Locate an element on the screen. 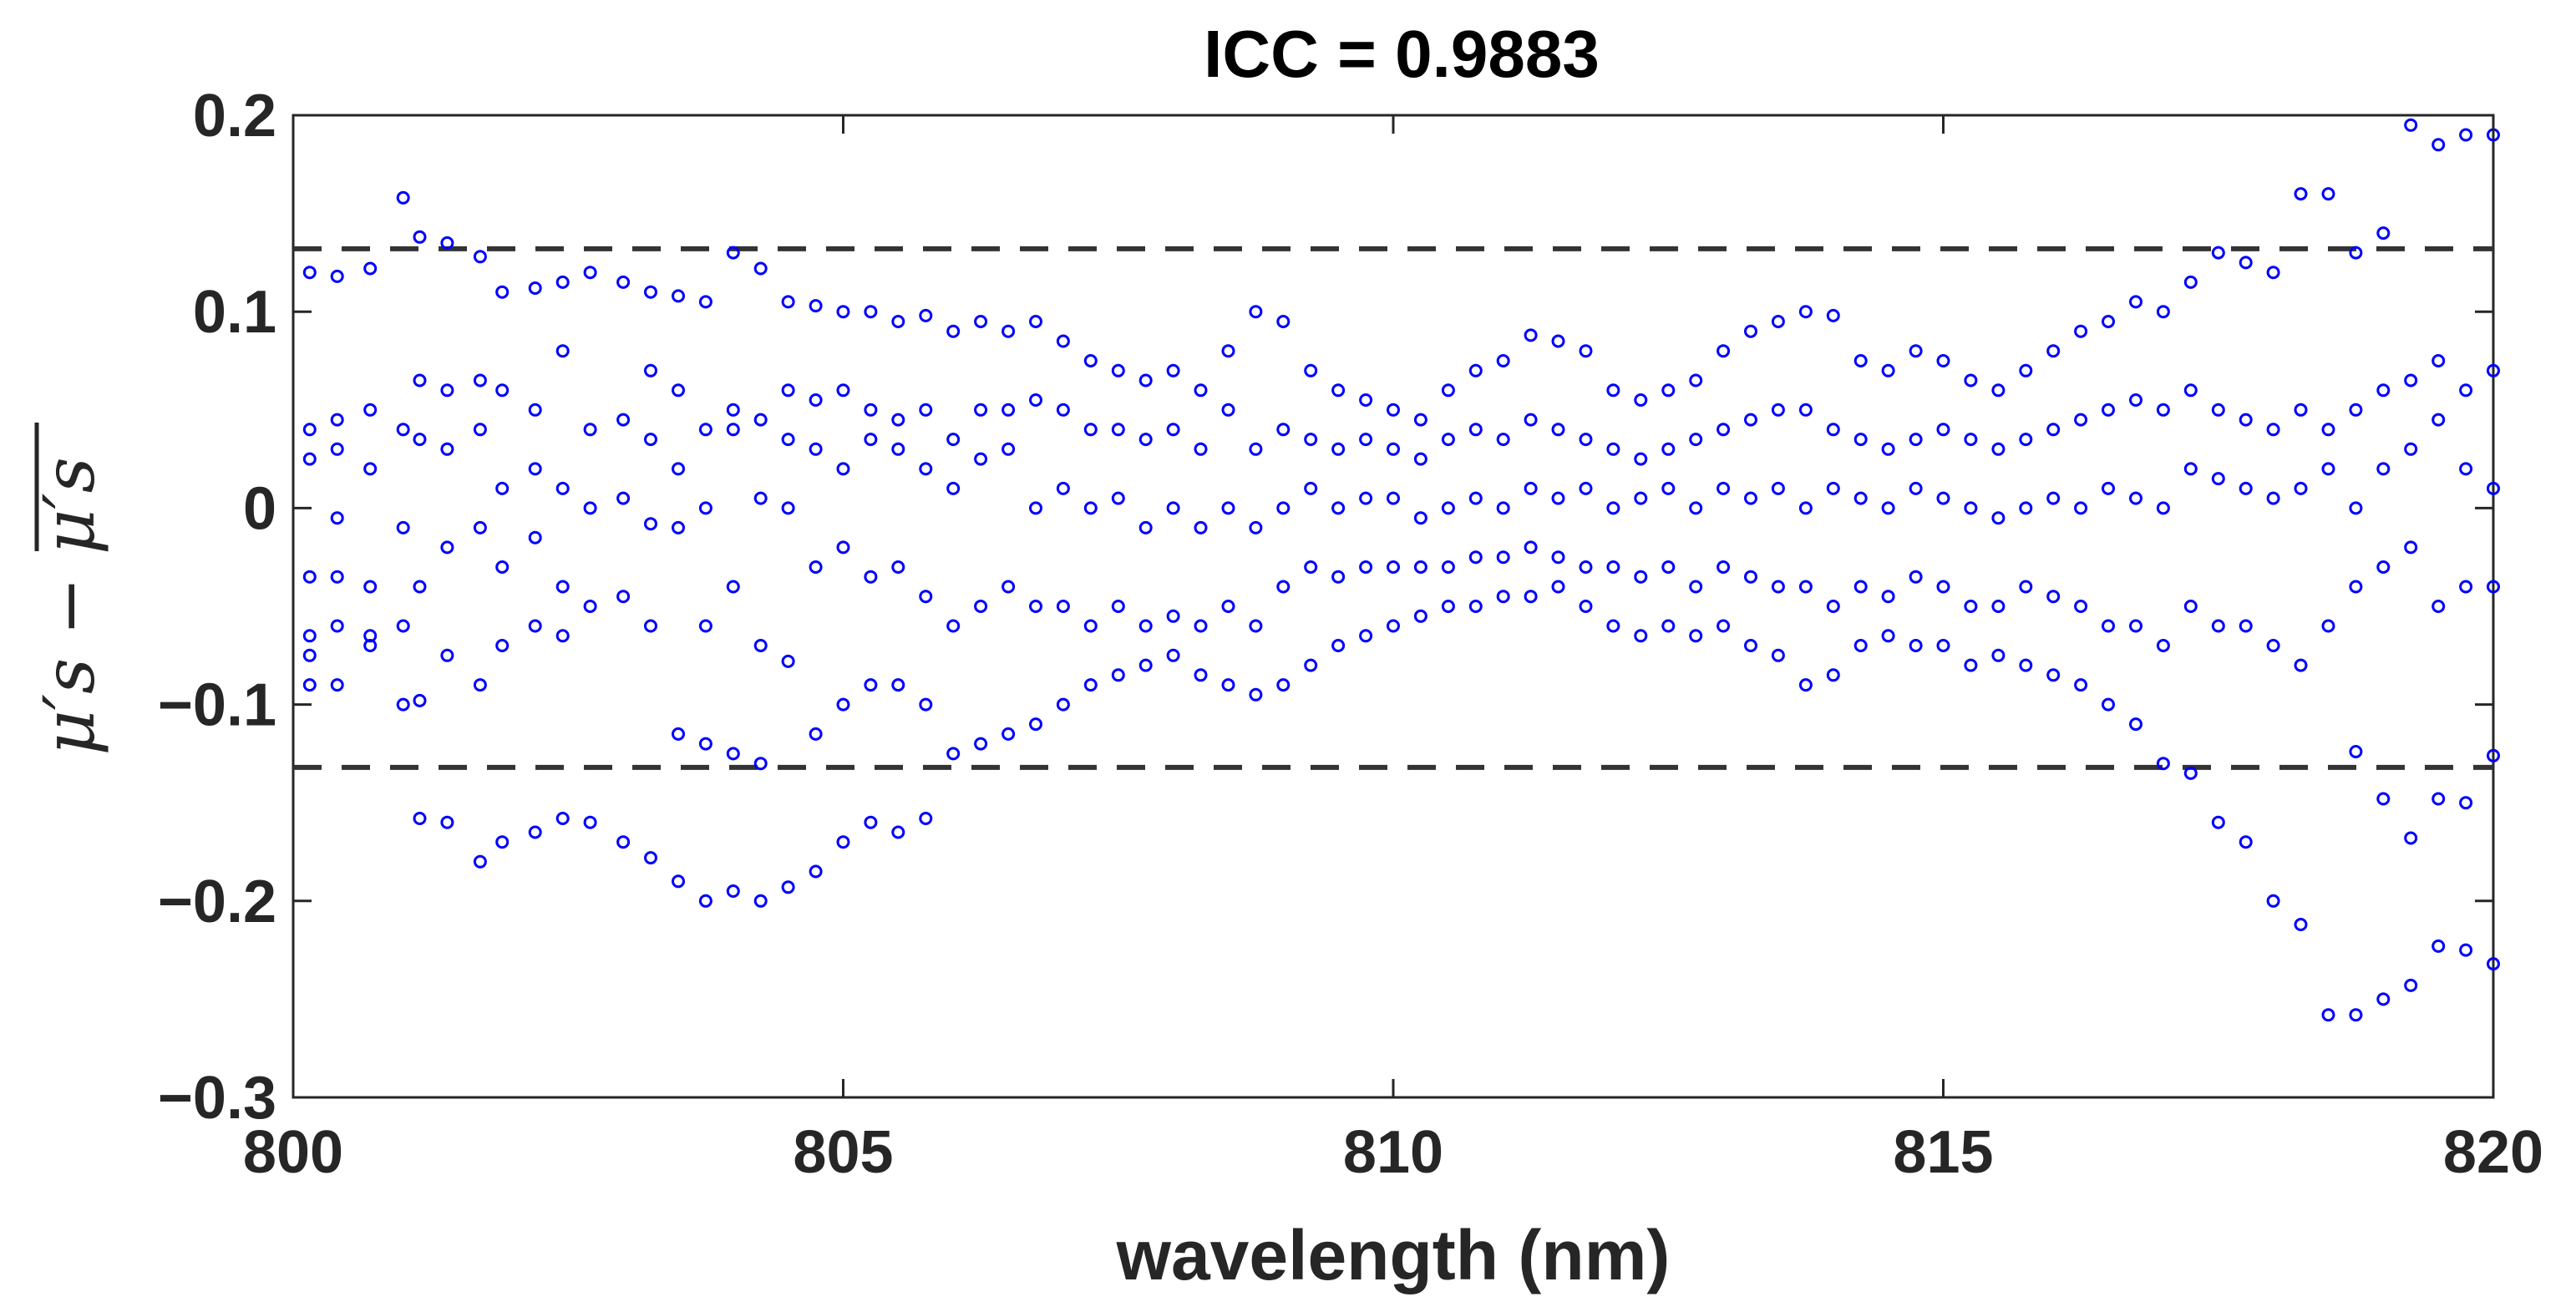 This screenshot has height=1307, width=2576. x-tick-label: 800 is located at coordinates (293, 1152).